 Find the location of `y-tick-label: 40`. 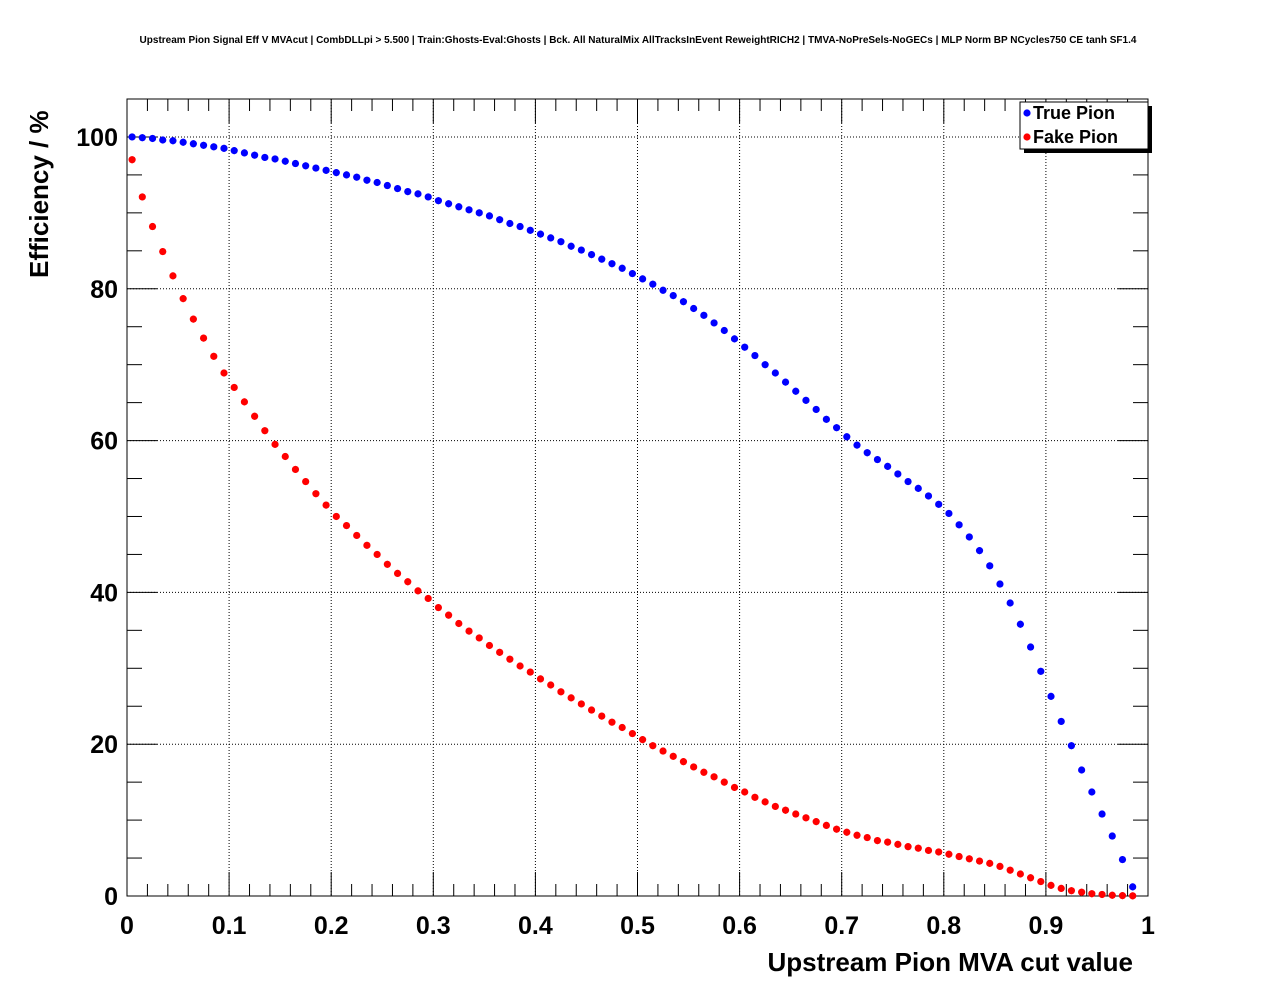

y-tick-label: 40 is located at coordinates (104, 593).